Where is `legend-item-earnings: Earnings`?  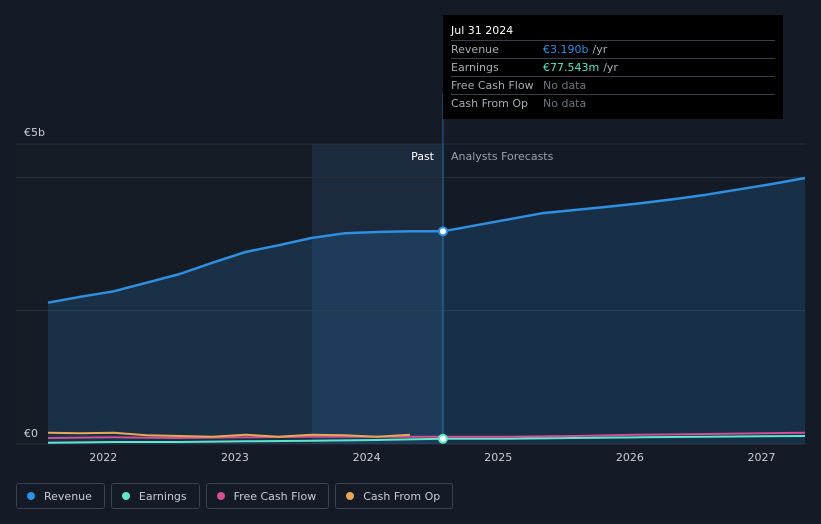
legend-item-earnings: Earnings is located at coordinates (155, 496).